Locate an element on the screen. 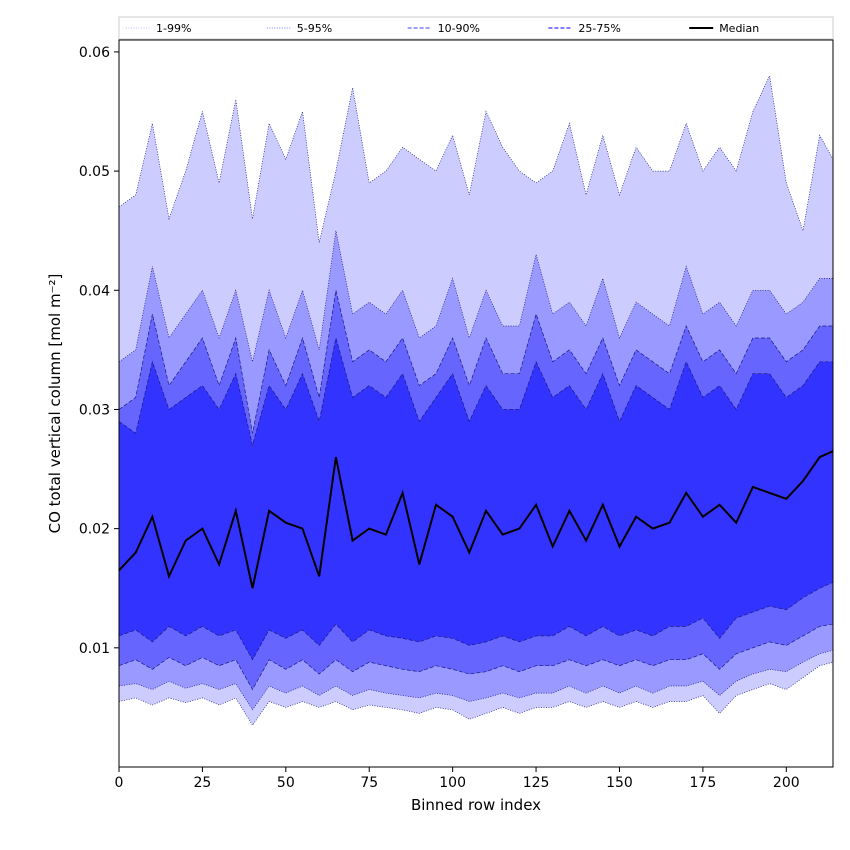  legend: 1-99% 5-95% 10-90% 25-75% Median is located at coordinates (476, 28).